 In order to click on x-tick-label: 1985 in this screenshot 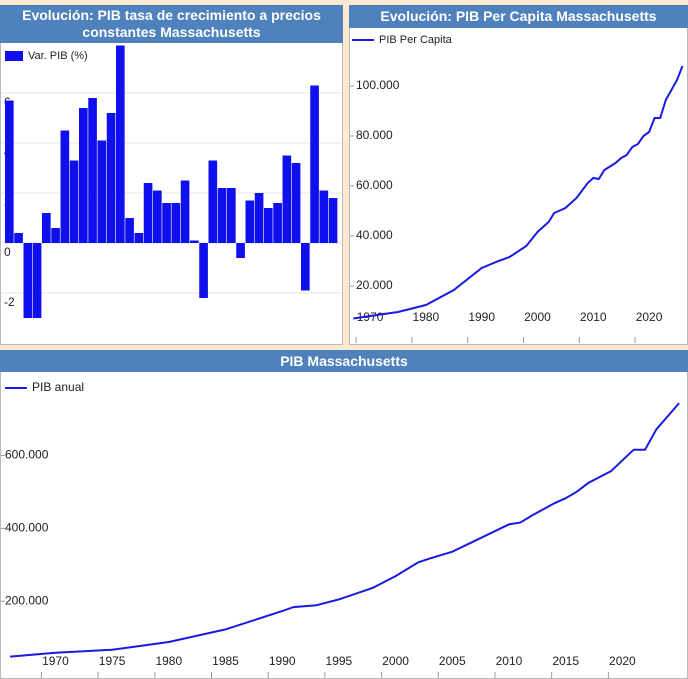, I will do `click(225, 661)`.